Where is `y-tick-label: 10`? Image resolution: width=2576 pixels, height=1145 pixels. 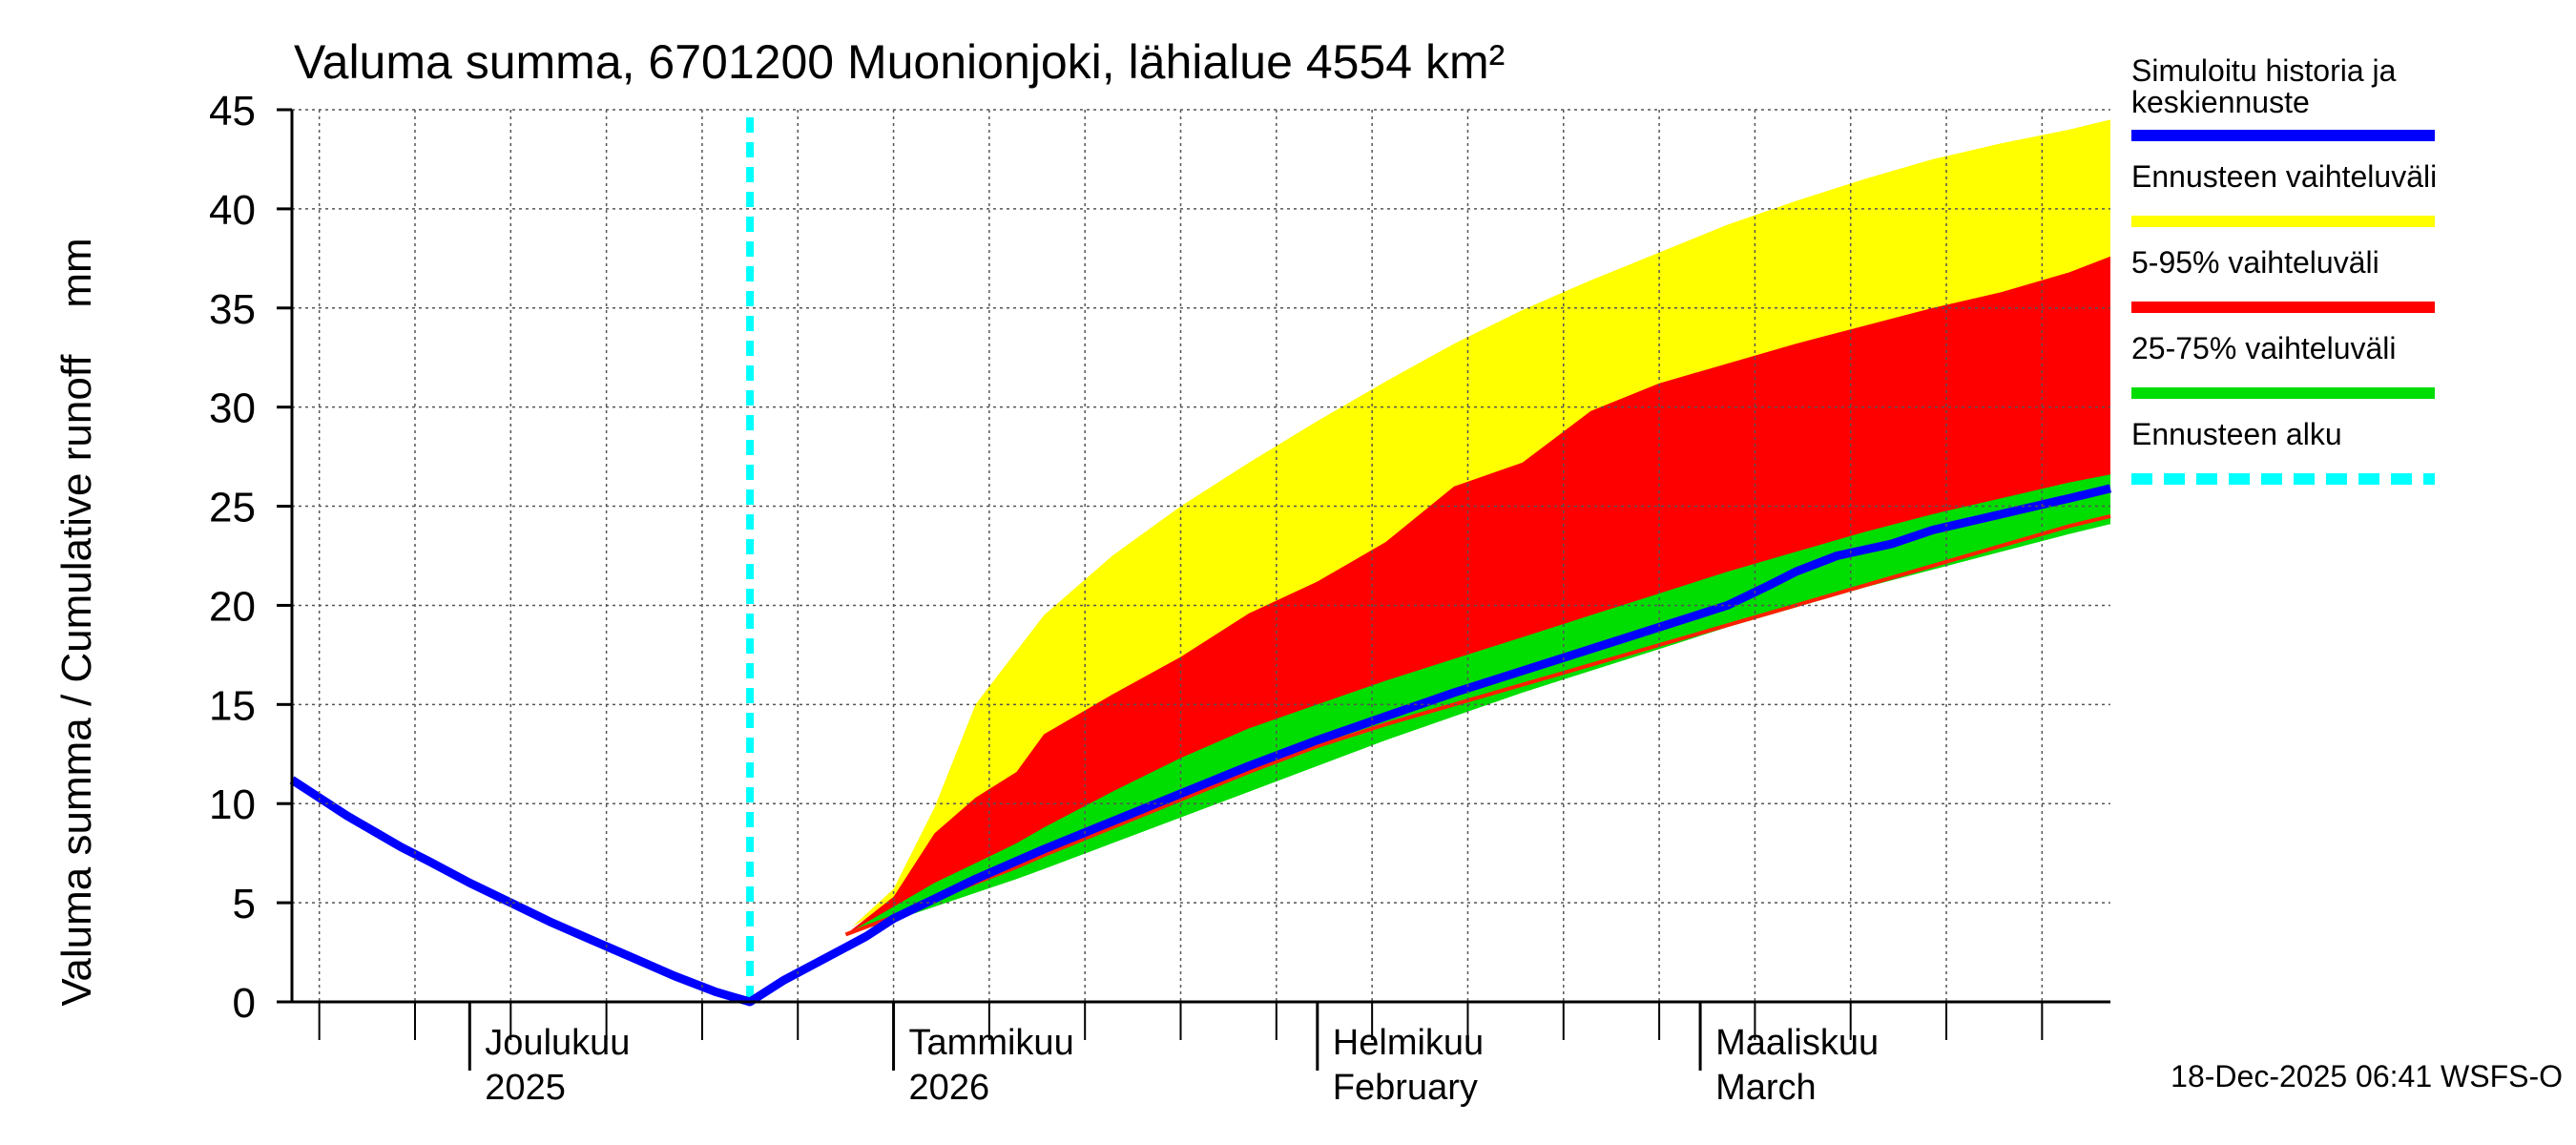 y-tick-label: 10 is located at coordinates (232, 804).